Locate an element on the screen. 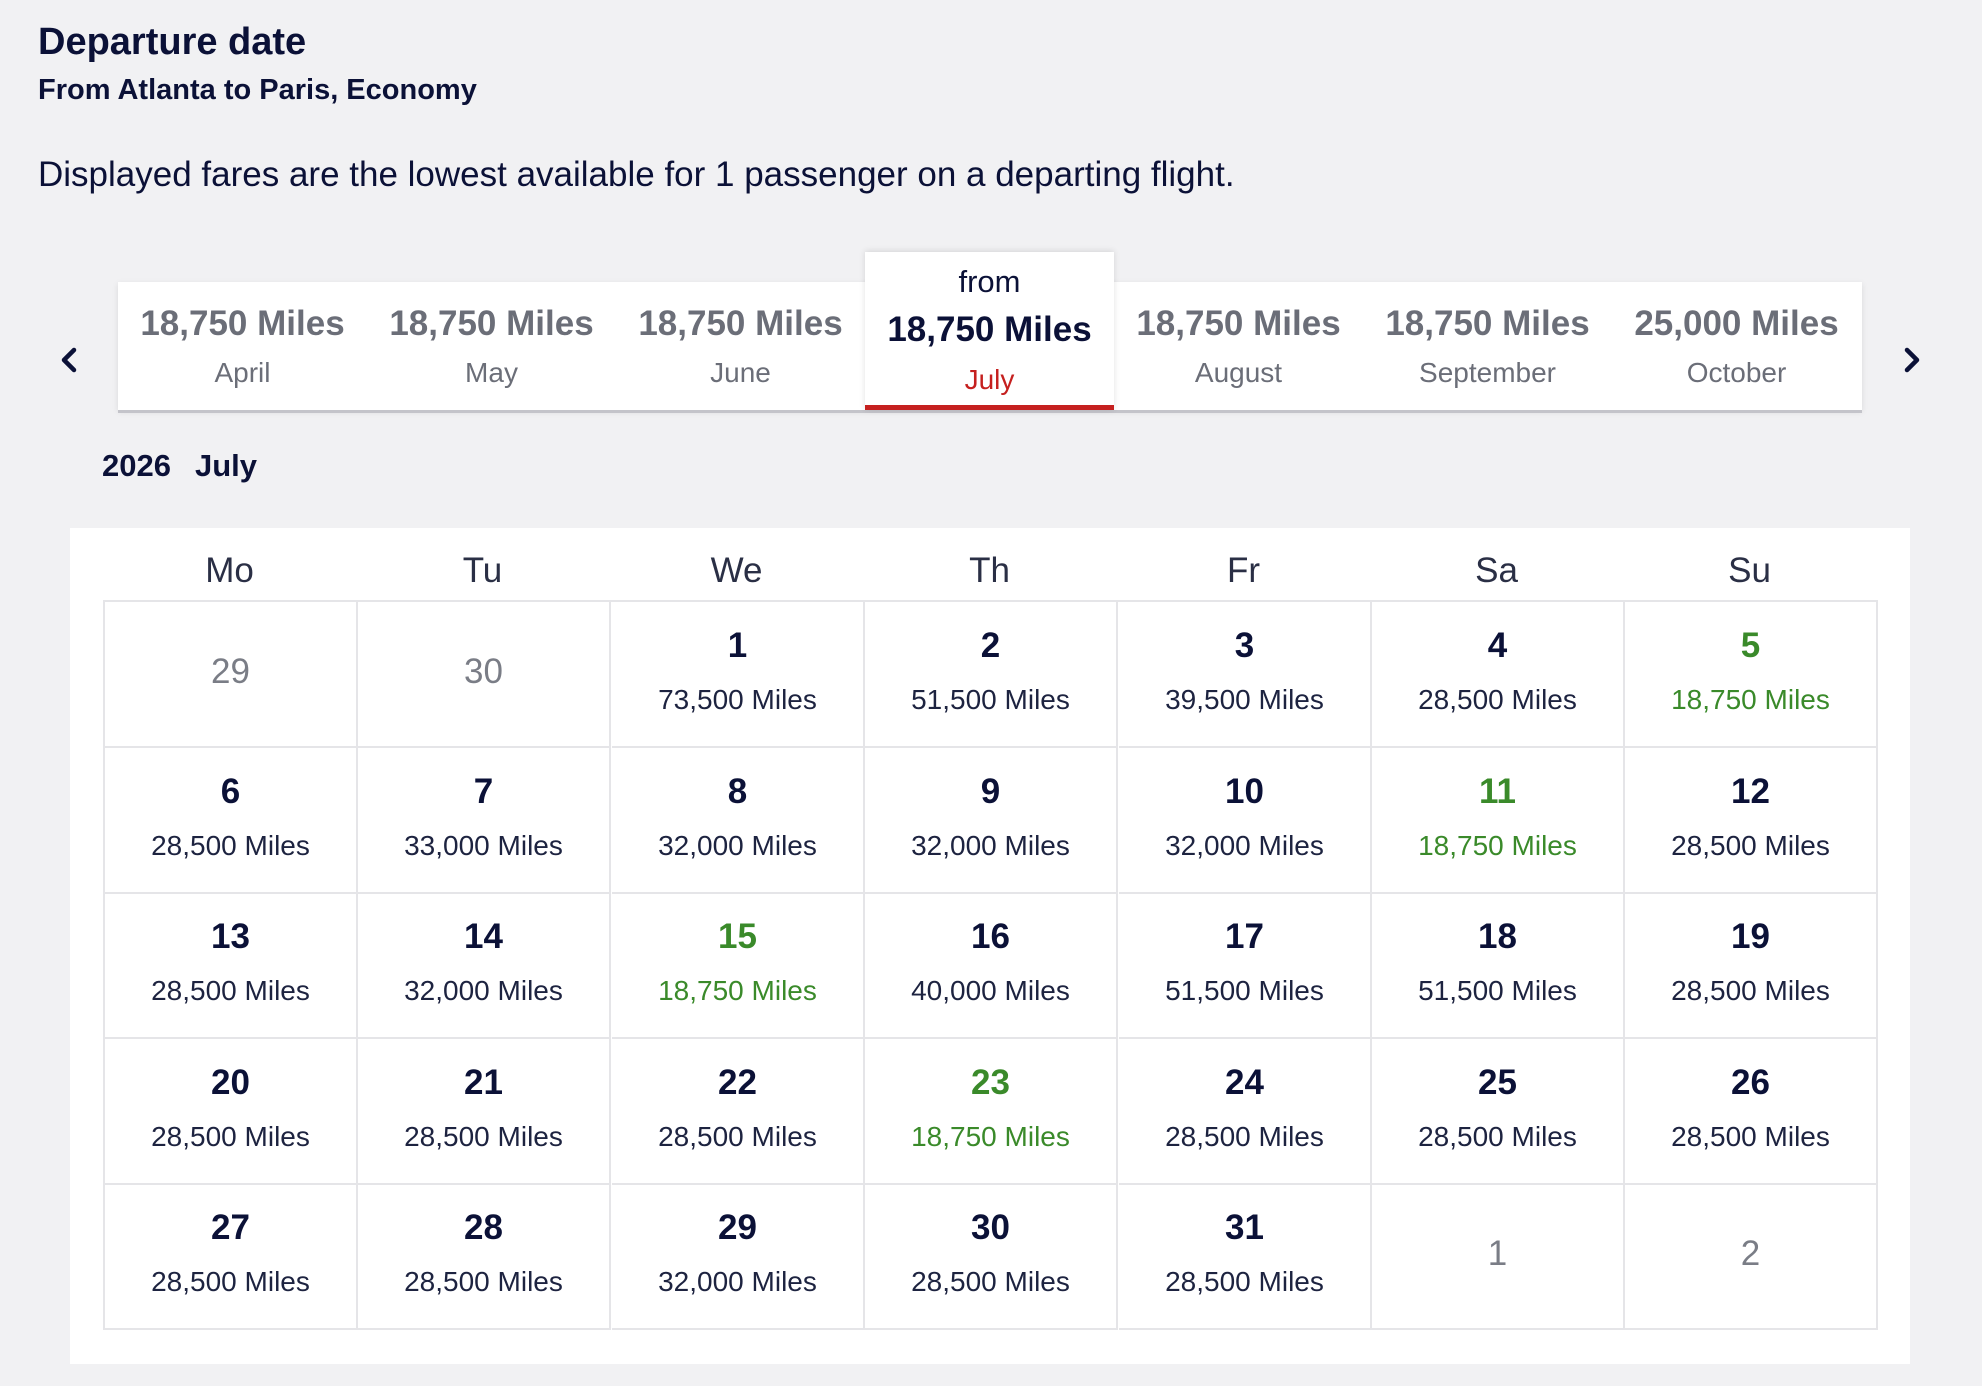 The height and width of the screenshot is (1386, 1982). chevron-left-icon is located at coordinates (69, 360).